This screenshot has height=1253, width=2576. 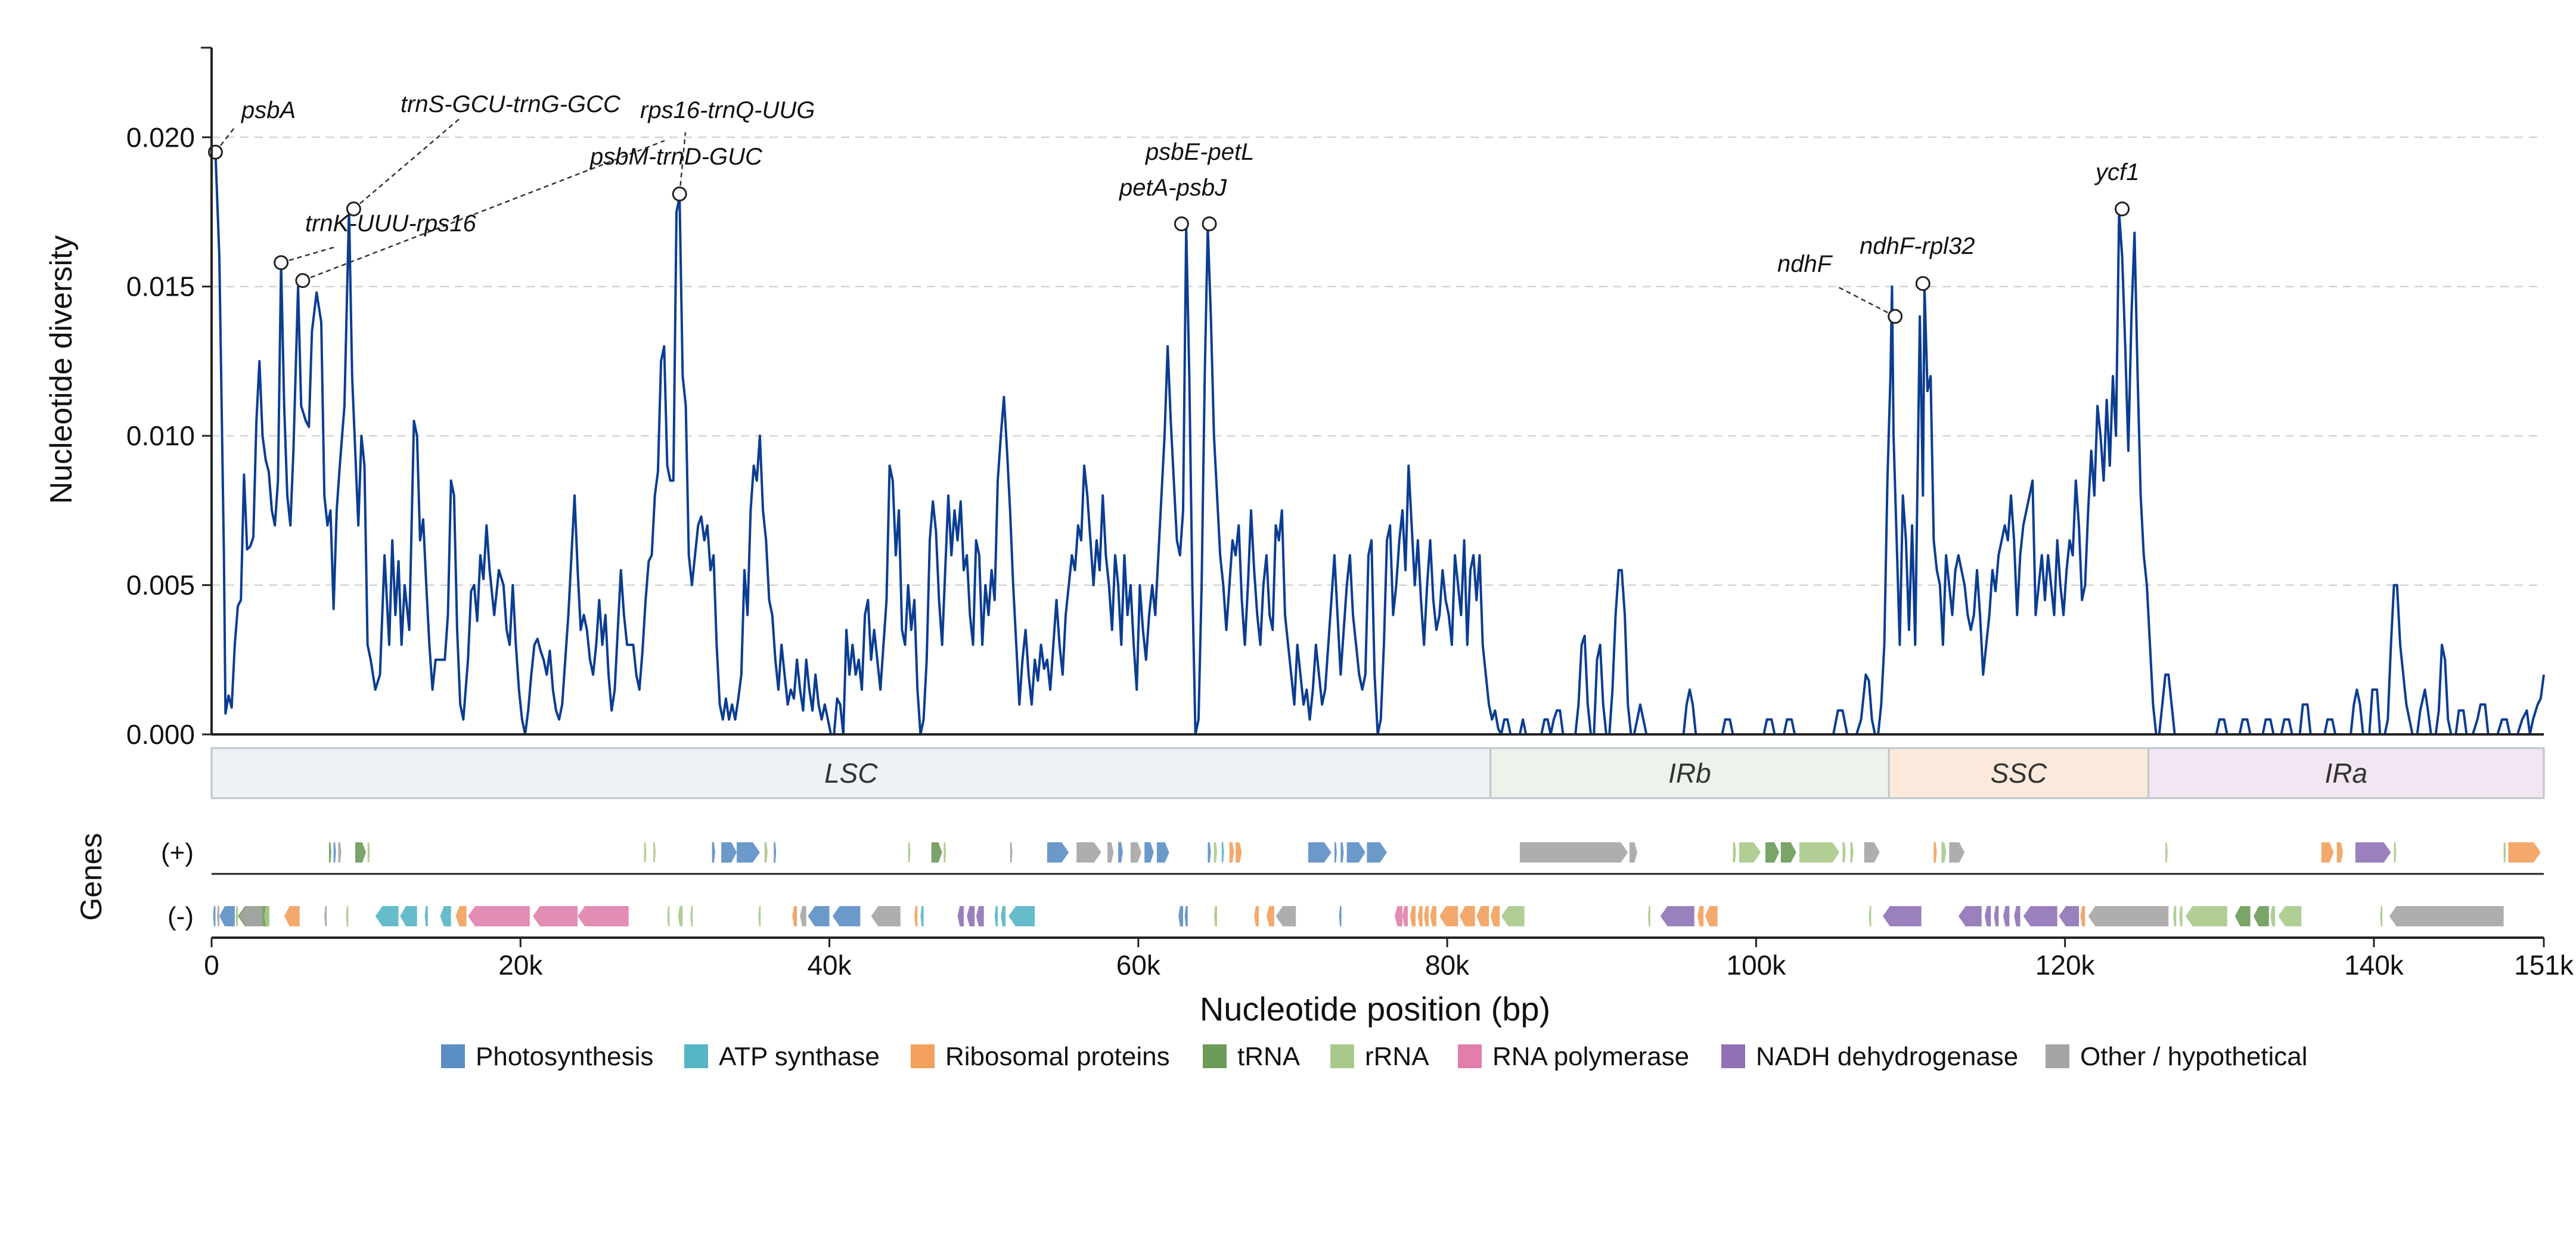 What do you see at coordinates (1200, 152) in the screenshot?
I see `peak-label: psbE-petL` at bounding box center [1200, 152].